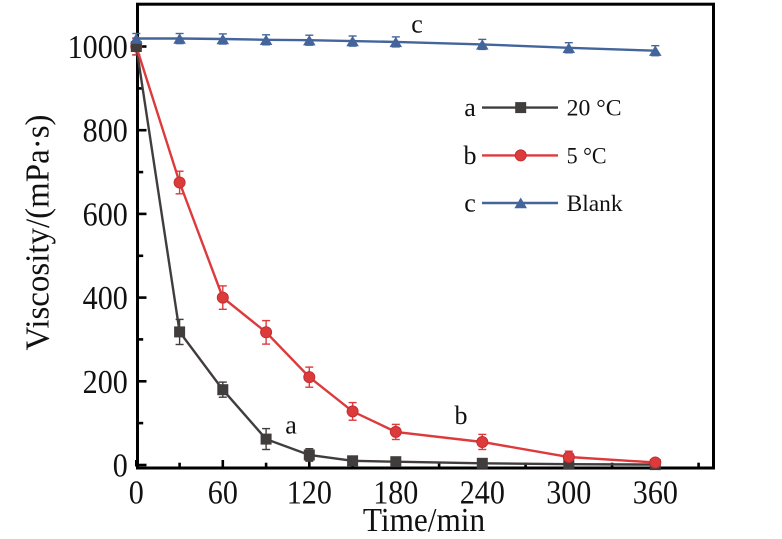 The height and width of the screenshot is (539, 782). I want to click on svg-text: 20 °C, so click(594, 108).